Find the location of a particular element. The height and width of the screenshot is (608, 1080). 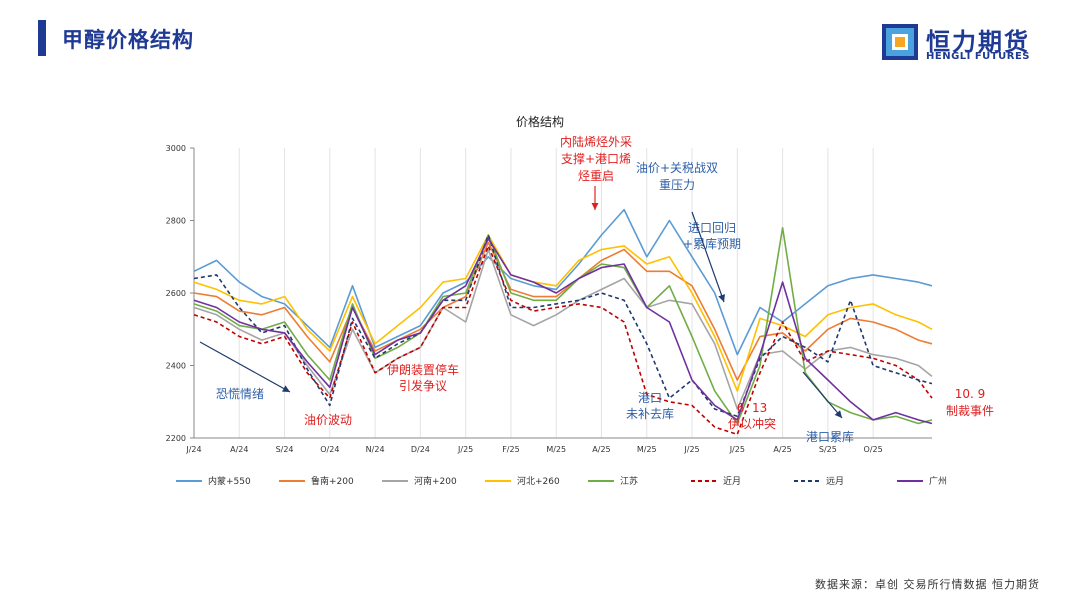

annotation-label: 港口累库 is located at coordinates (830, 436).